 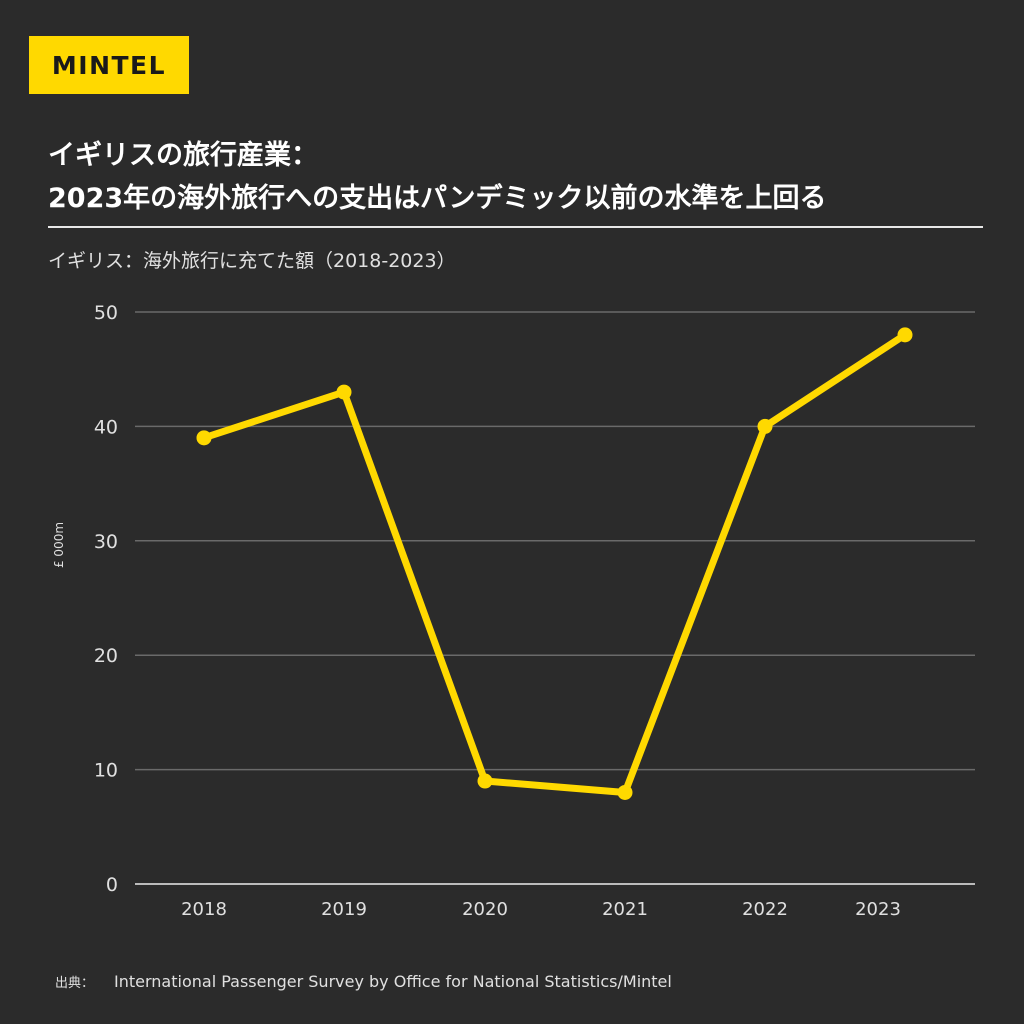 I want to click on data-point-2019, so click(x=344, y=392).